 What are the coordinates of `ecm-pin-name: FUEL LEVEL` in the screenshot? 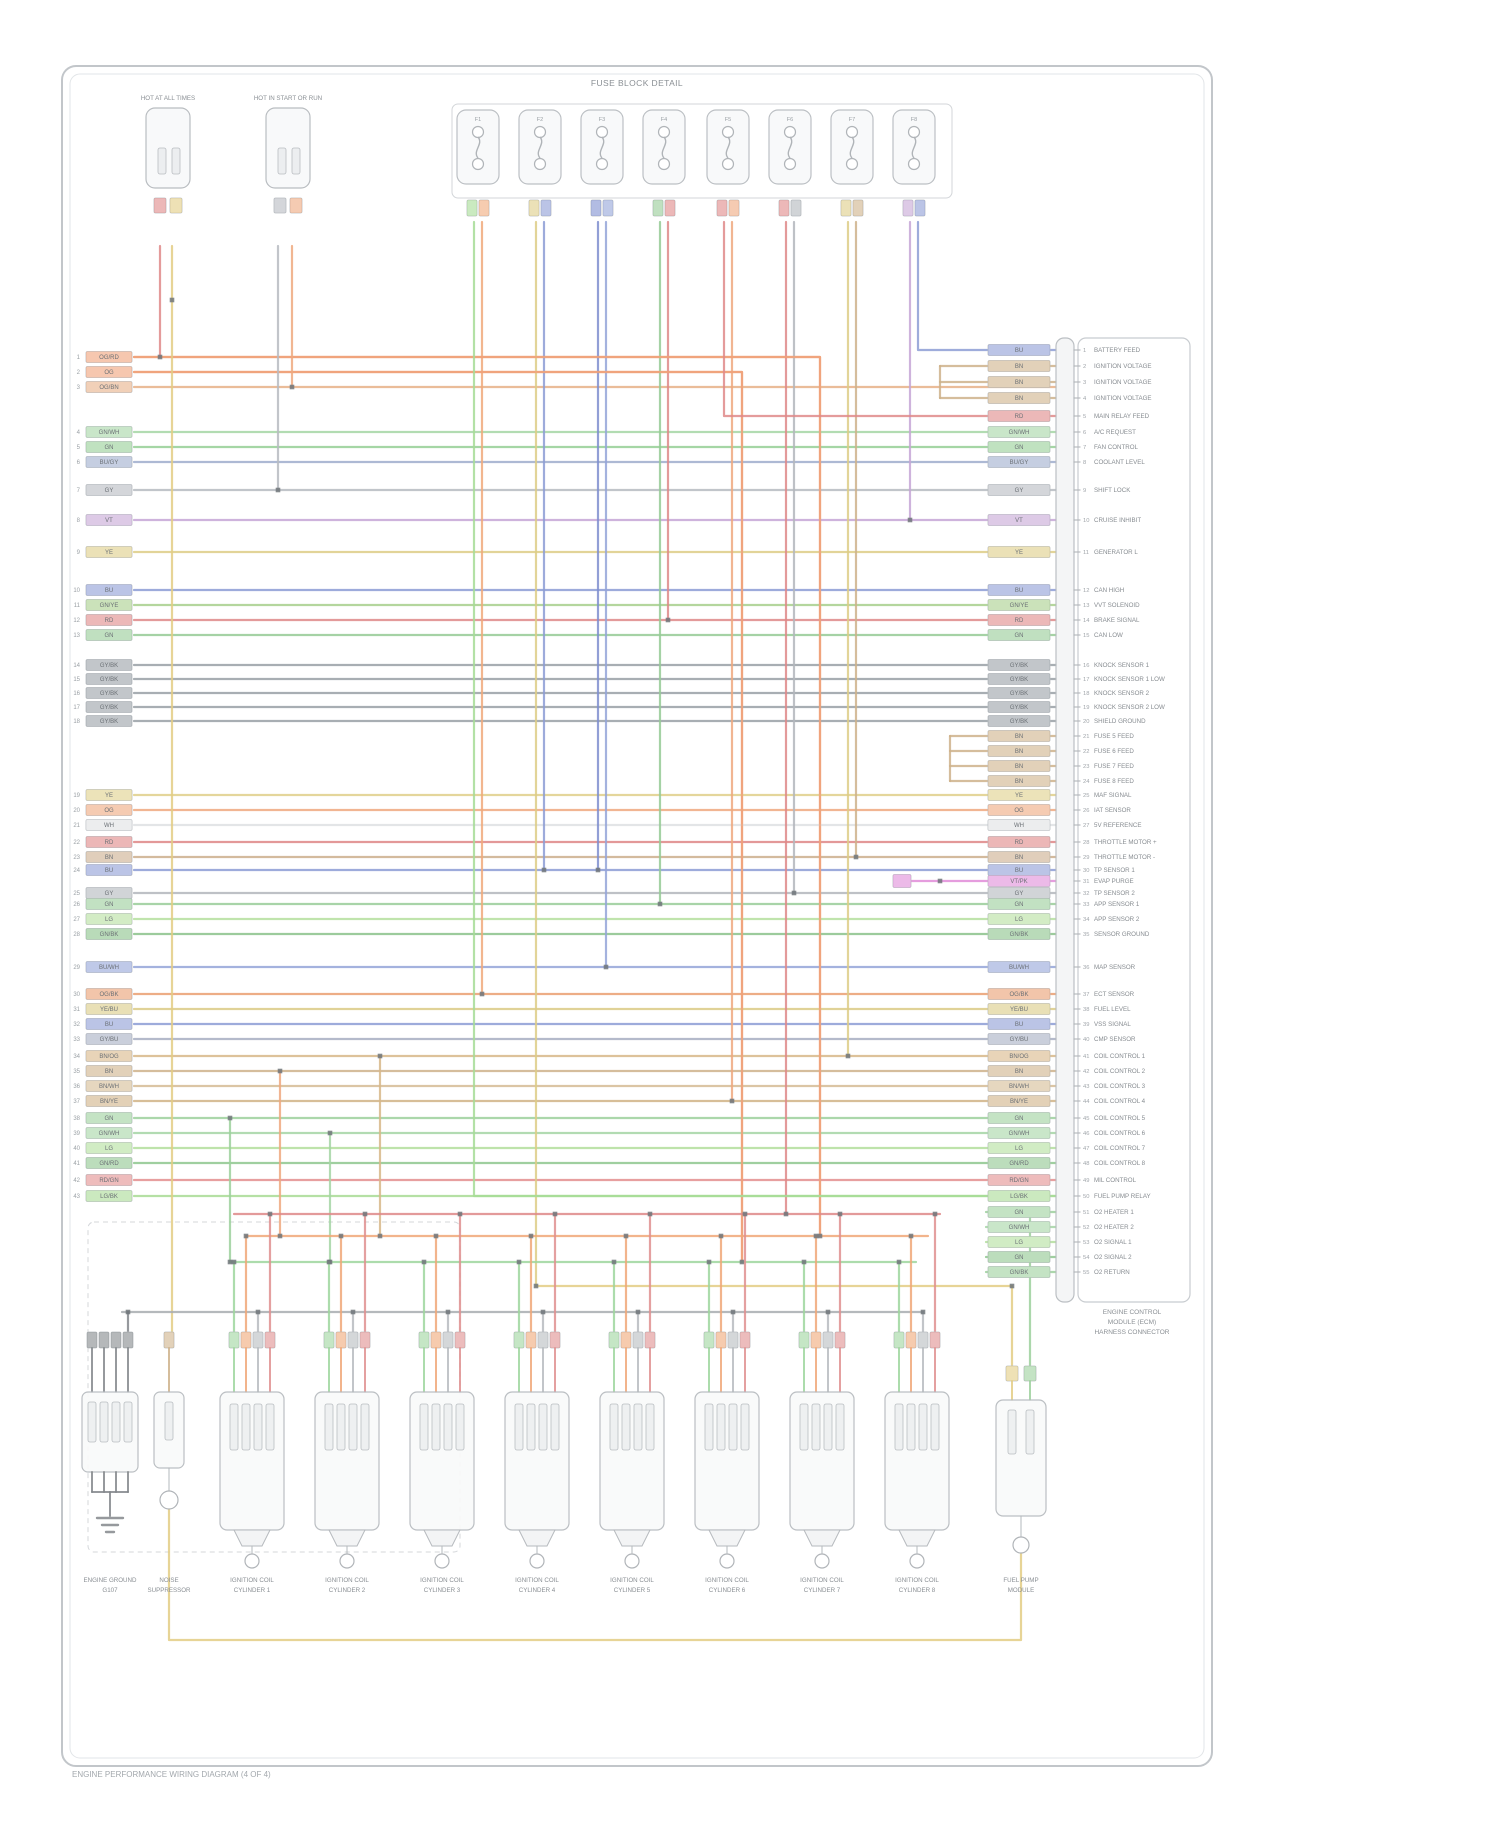 It's located at (1112, 1009).